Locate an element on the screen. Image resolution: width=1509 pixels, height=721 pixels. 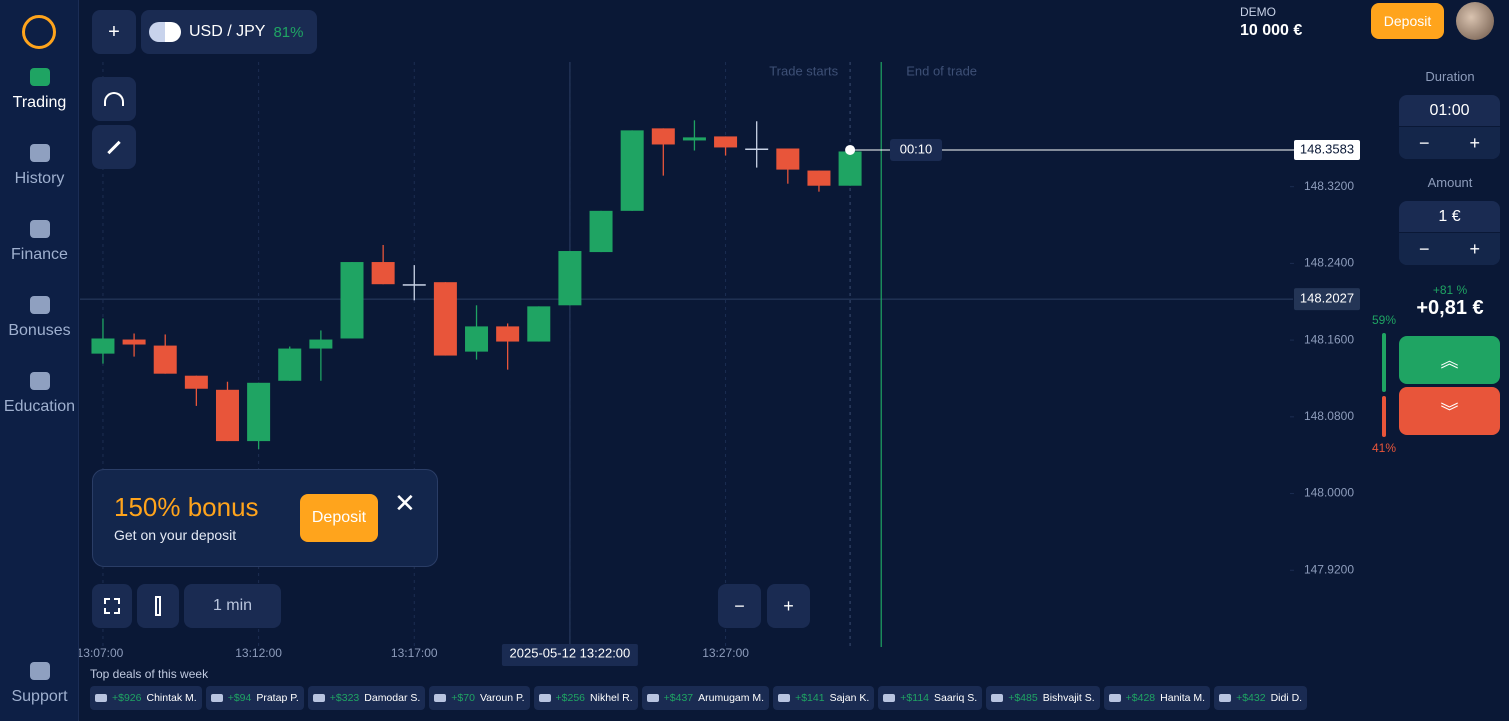
deal-amount: +$141 is located at coordinates (810, 698).